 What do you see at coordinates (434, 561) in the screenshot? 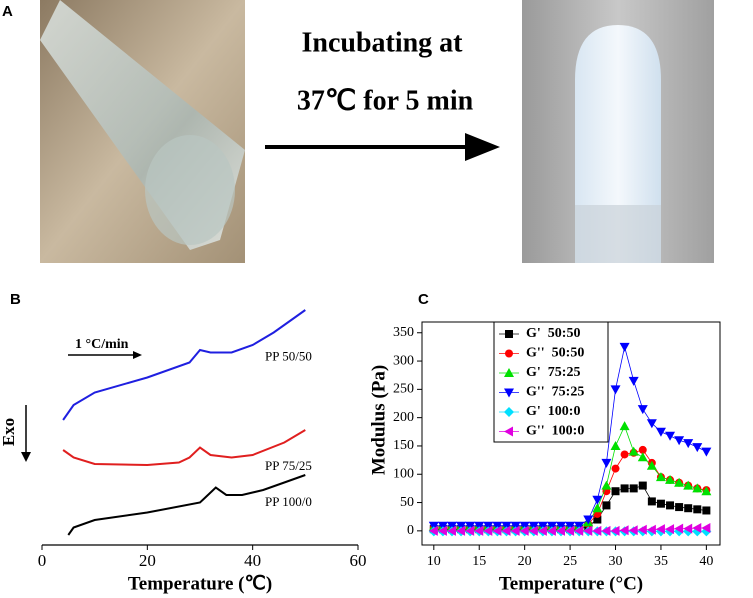
I see `x-tick-label: 10` at bounding box center [434, 561].